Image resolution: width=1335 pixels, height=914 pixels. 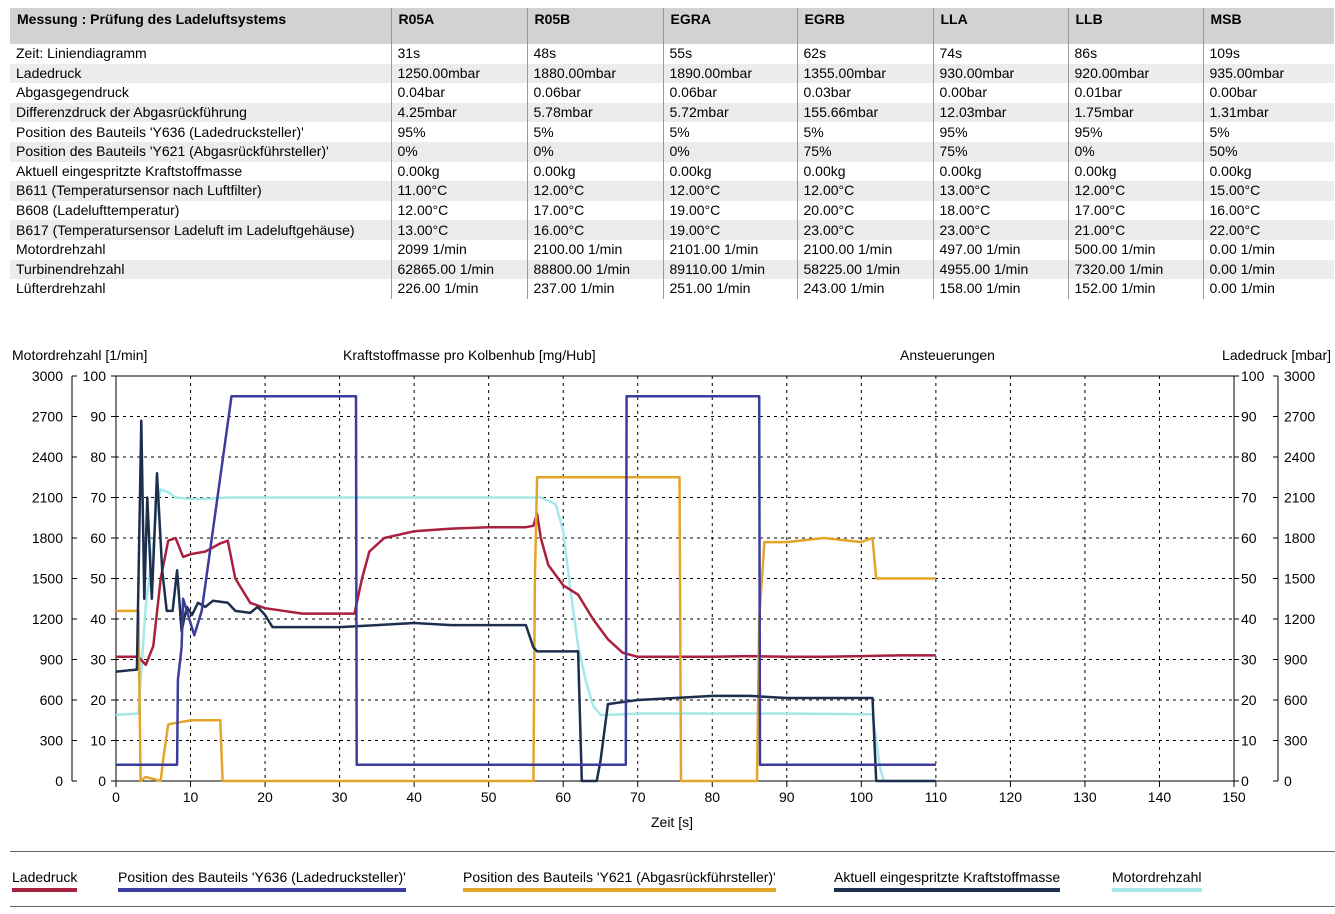 I want to click on table-cell: 109s, so click(x=1268, y=54).